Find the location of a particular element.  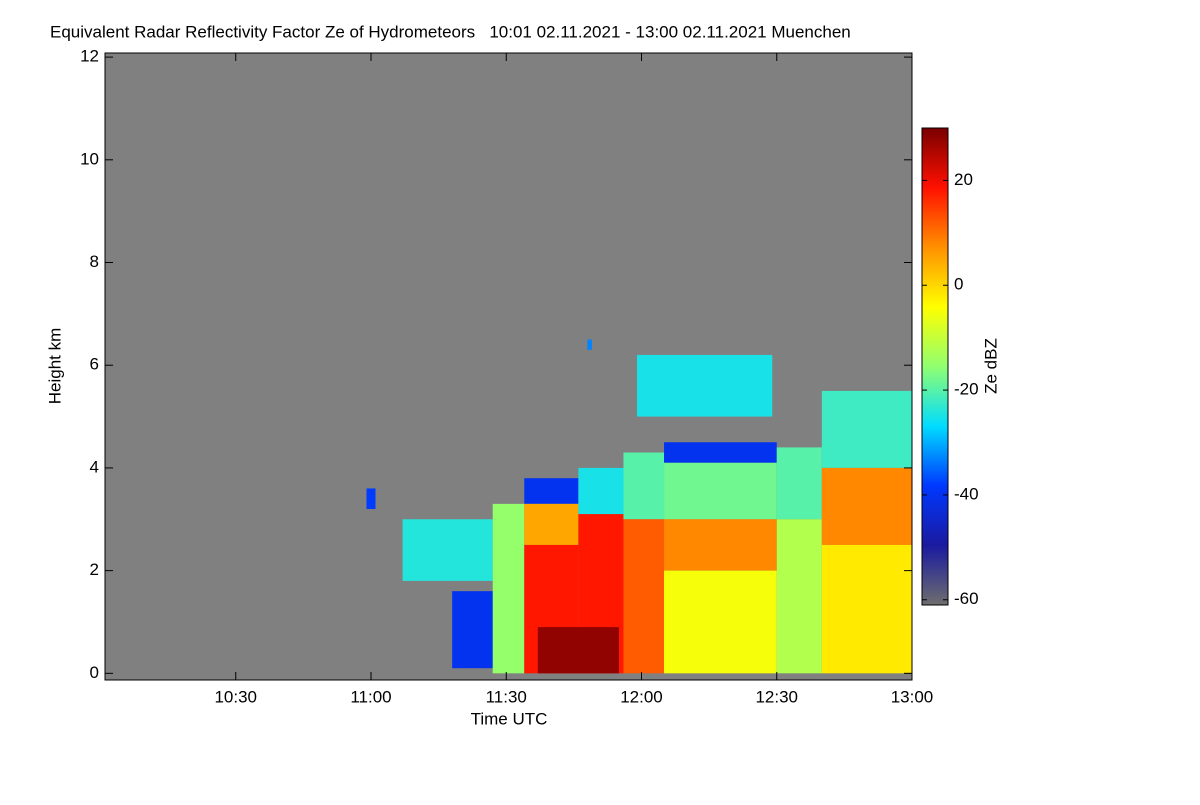

y-tick-label: 0 is located at coordinates (94, 672).